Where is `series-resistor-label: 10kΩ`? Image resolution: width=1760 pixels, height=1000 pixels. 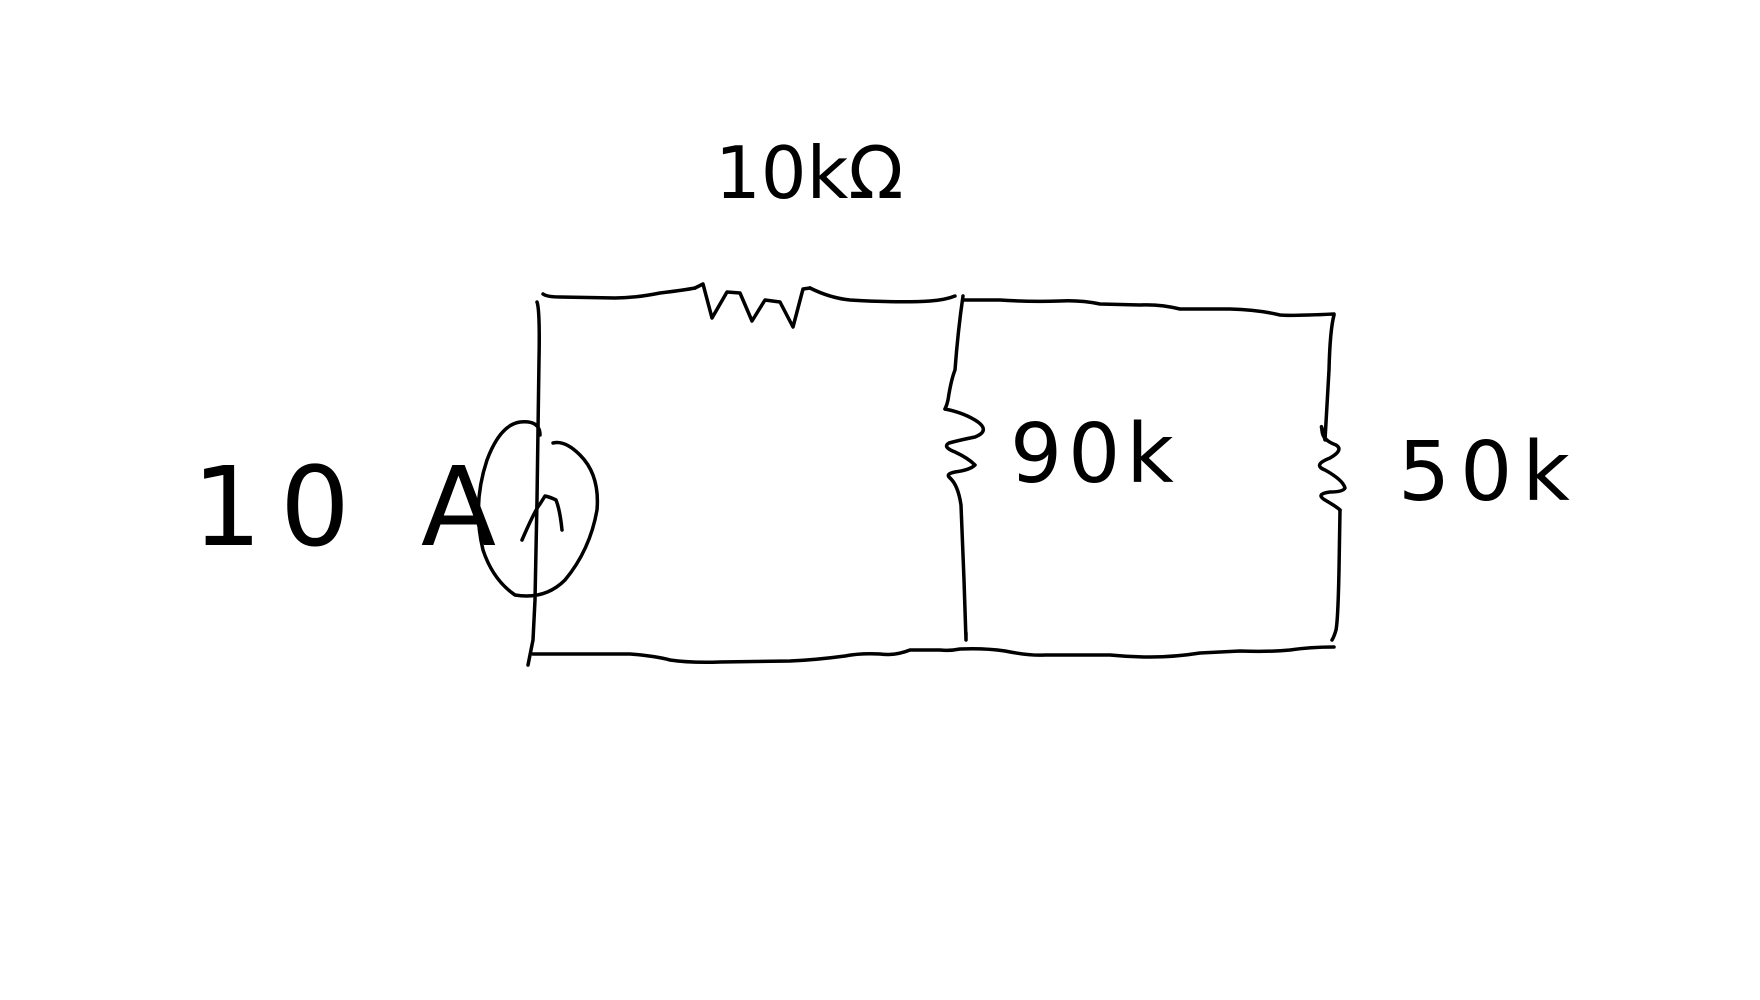
series-resistor-label: 10kΩ is located at coordinates (809, 173).